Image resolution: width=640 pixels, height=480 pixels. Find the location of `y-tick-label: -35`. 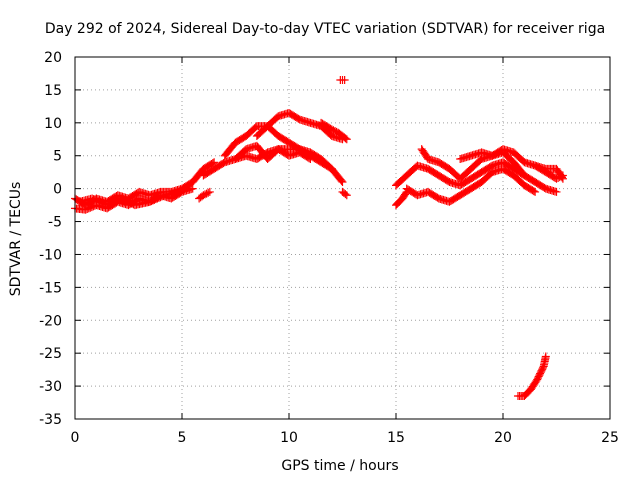

y-tick-label: -35 is located at coordinates (50, 420).